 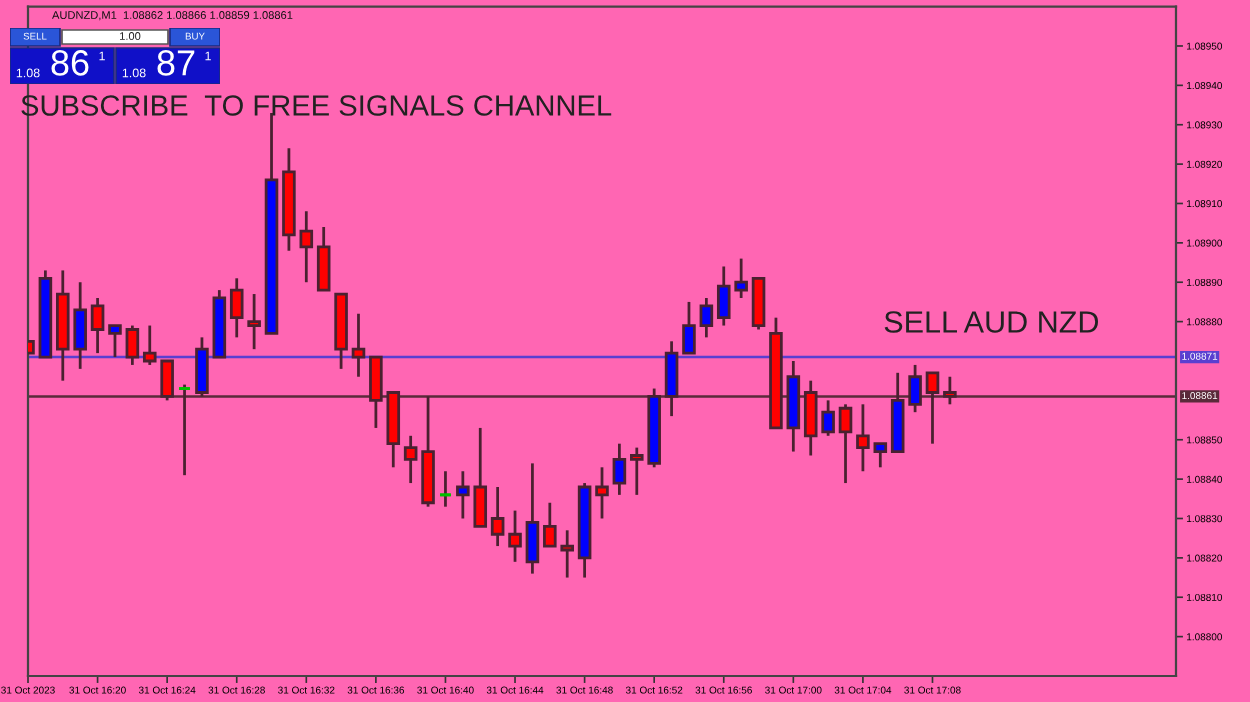 I want to click on annotation: 86, so click(x=70, y=63).